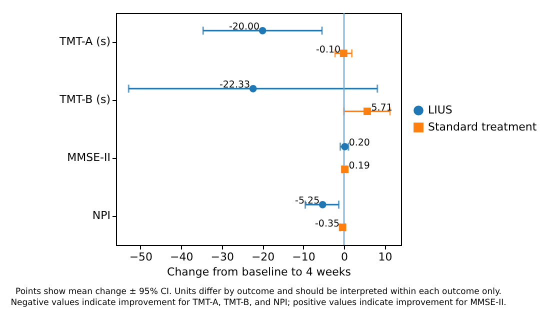 This screenshot has width=550, height=312. I want to click on x-axis-title: Change from baseline to 4 weeks, so click(259, 272).